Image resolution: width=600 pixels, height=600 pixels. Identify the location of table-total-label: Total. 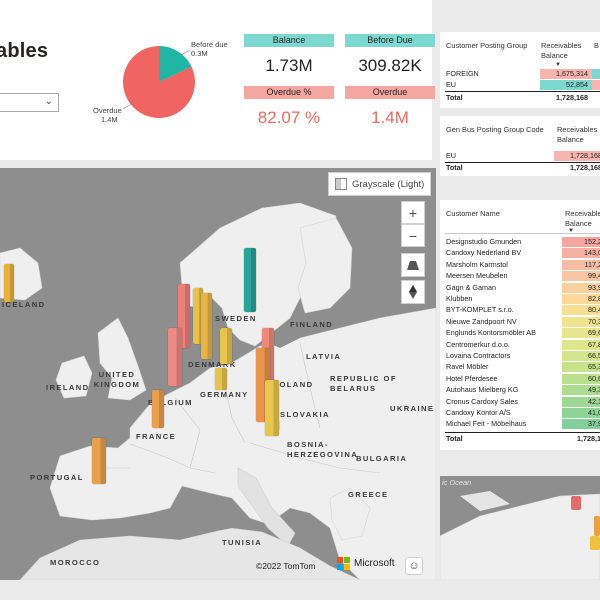
(454, 438).